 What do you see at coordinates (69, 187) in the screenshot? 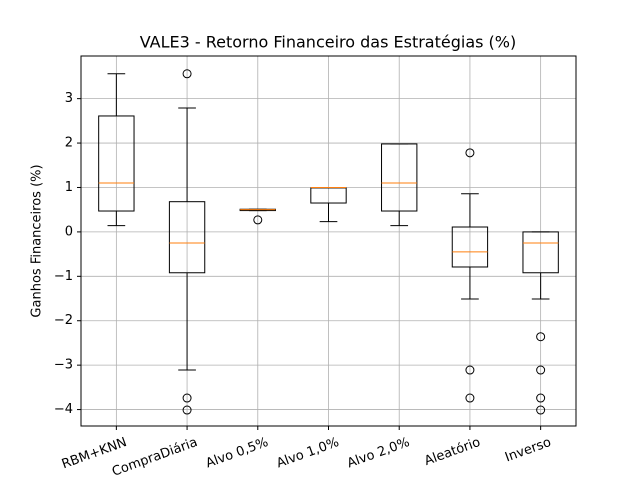
I see `y-tick-label: 1` at bounding box center [69, 187].